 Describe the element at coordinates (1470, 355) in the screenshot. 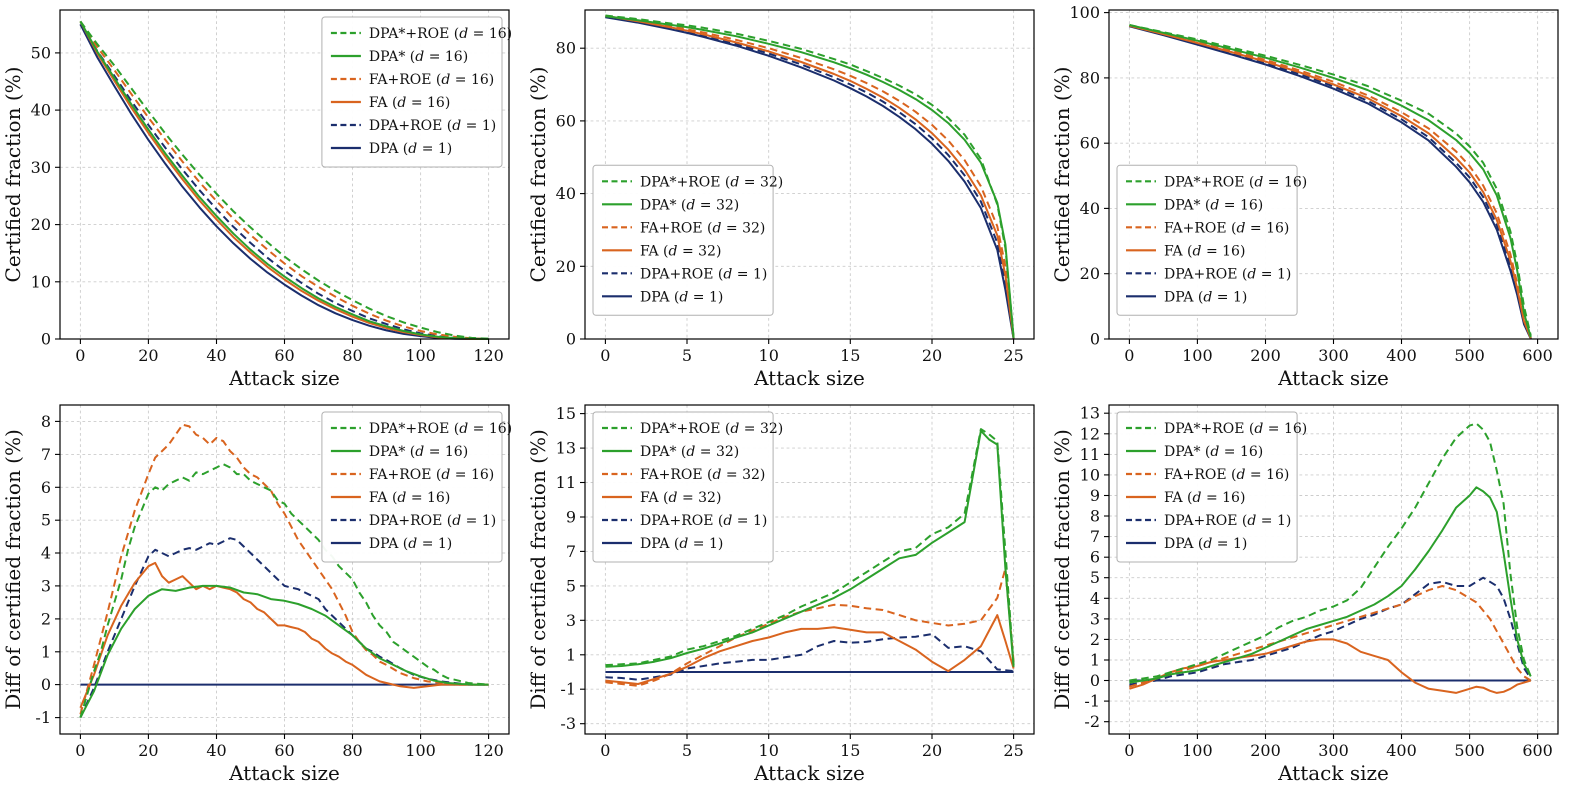

I see `x-tick-label: 500` at that location.